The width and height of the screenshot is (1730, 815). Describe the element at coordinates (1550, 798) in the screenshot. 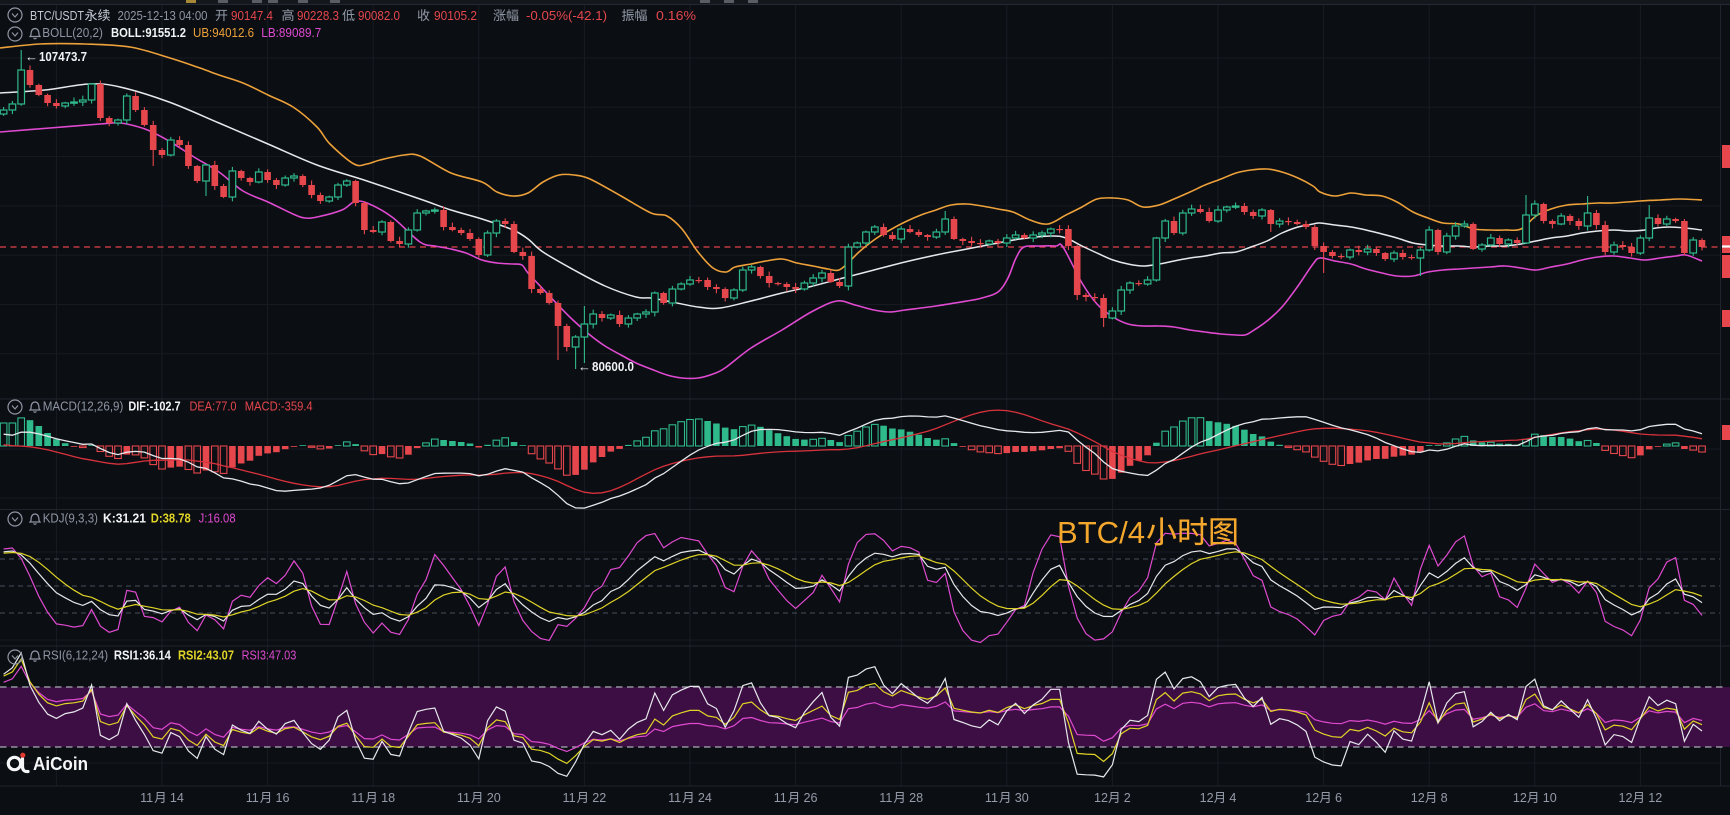

I see `svg-text: 10` at that location.